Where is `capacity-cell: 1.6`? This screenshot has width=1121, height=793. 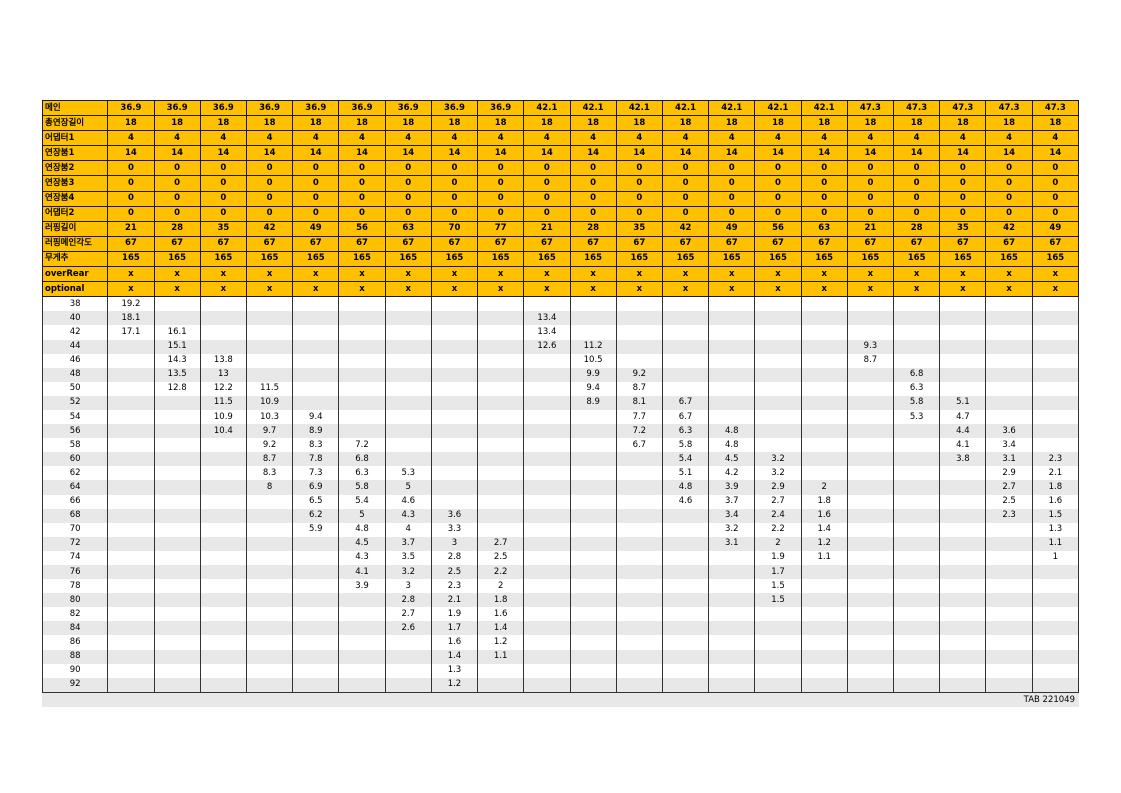
capacity-cell: 1.6 is located at coordinates (824, 515).